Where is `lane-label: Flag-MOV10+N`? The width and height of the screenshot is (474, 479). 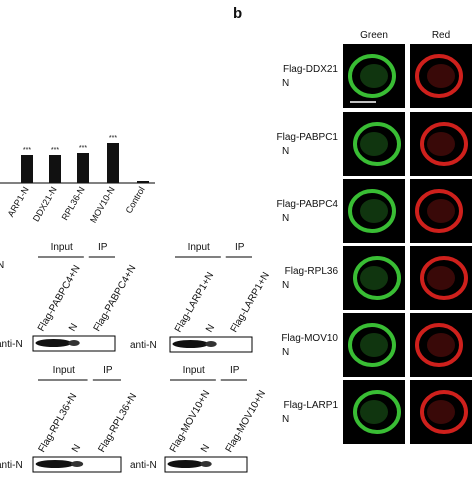 lane-label: Flag-MOV10+N is located at coordinates (246, 422).